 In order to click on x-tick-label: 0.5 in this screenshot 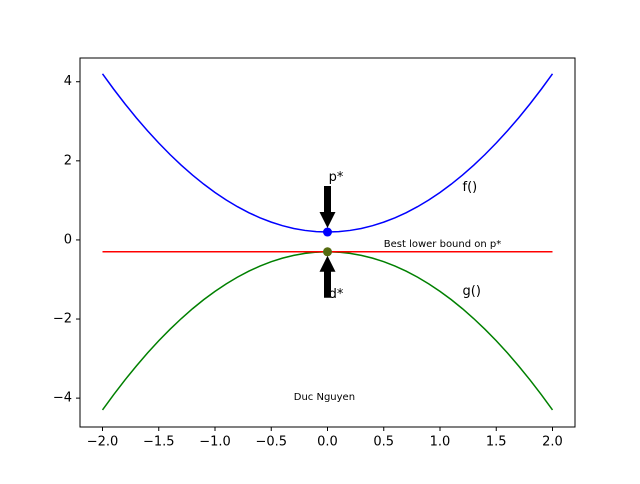, I will do `click(383, 442)`.